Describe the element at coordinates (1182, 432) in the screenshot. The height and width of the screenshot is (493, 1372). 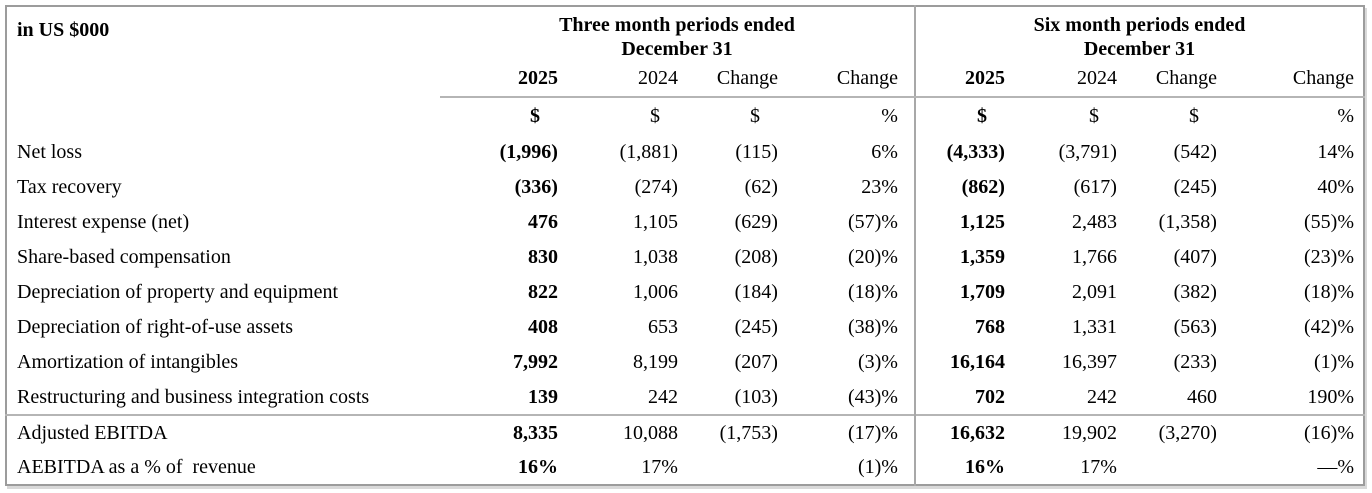
I see `cell: (3,270)` at that location.